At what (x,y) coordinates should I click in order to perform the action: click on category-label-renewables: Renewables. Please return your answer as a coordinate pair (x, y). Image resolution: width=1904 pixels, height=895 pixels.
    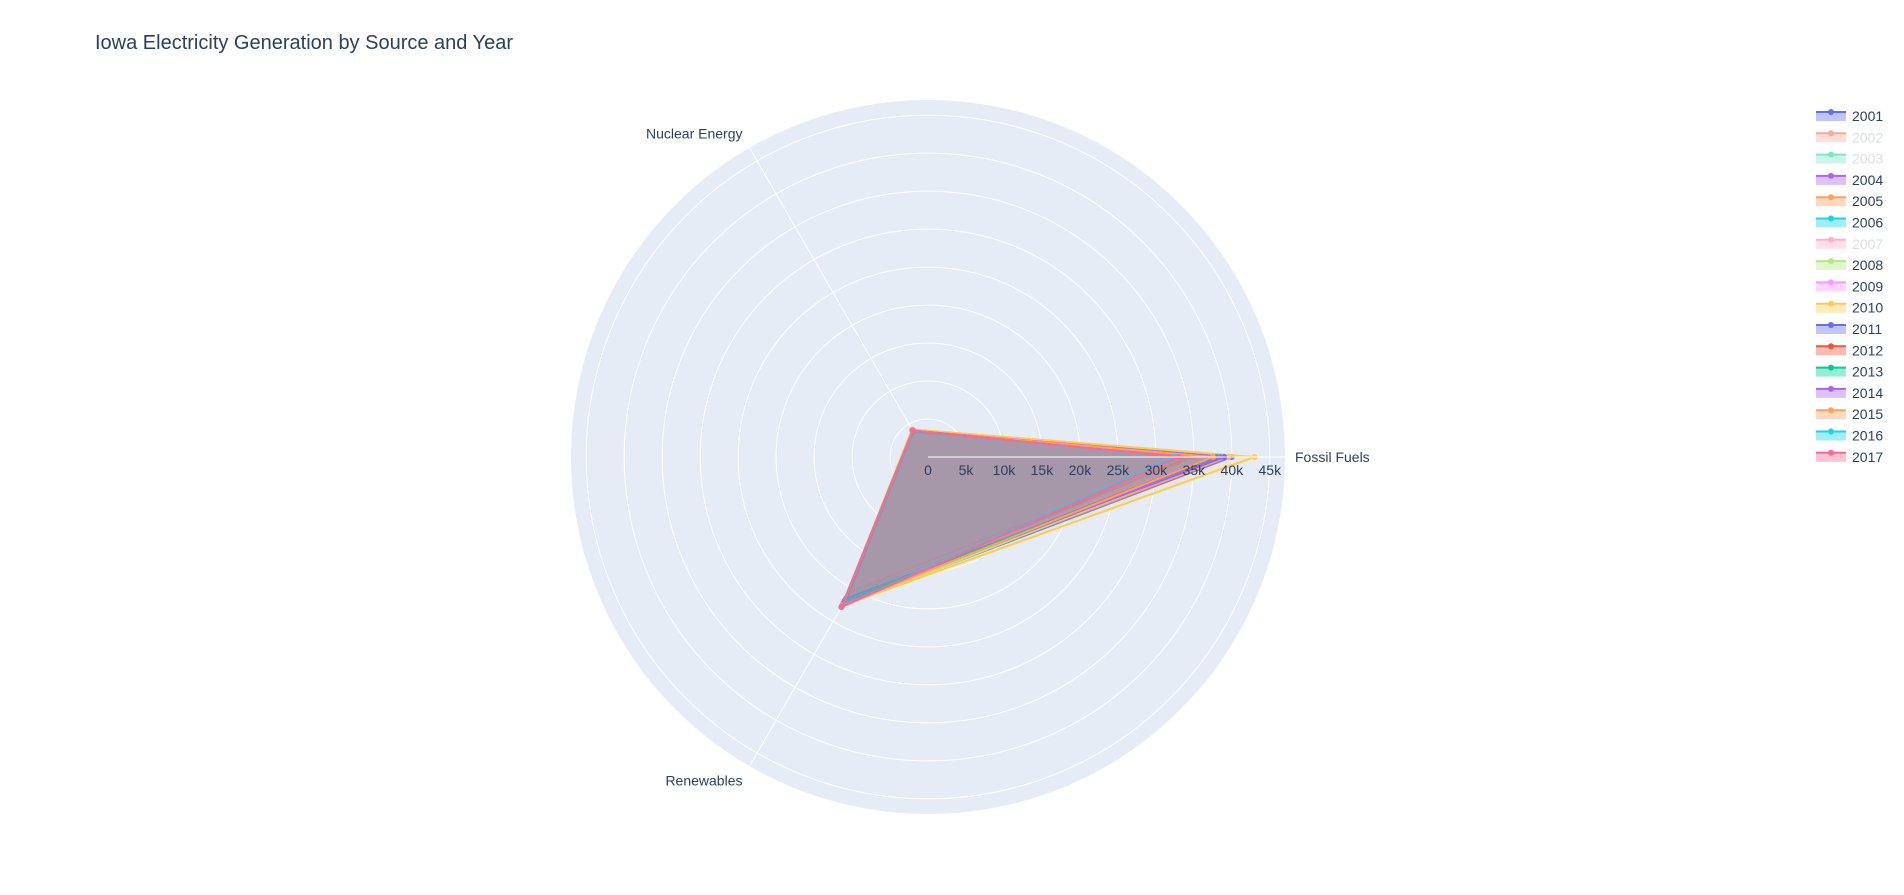
    Looking at the image, I should click on (703, 780).